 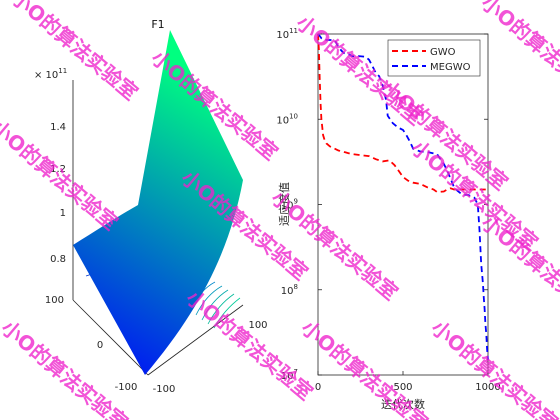 What do you see at coordinates (403, 404) in the screenshot?
I see `x-axis-label: 迭代次数` at bounding box center [403, 404].